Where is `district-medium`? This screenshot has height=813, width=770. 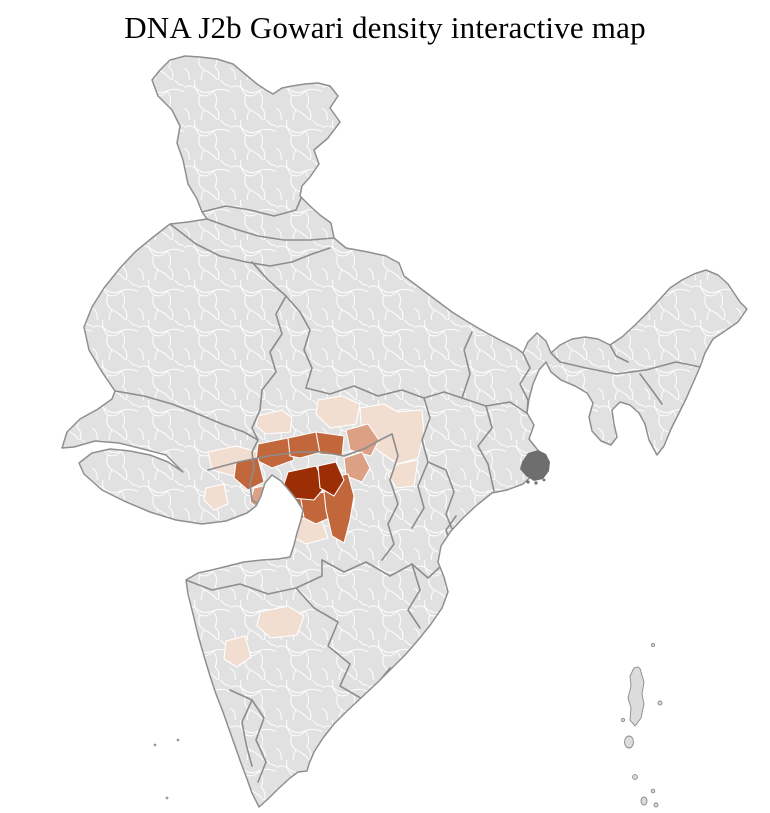
district-medium is located at coordinates (275, 453).